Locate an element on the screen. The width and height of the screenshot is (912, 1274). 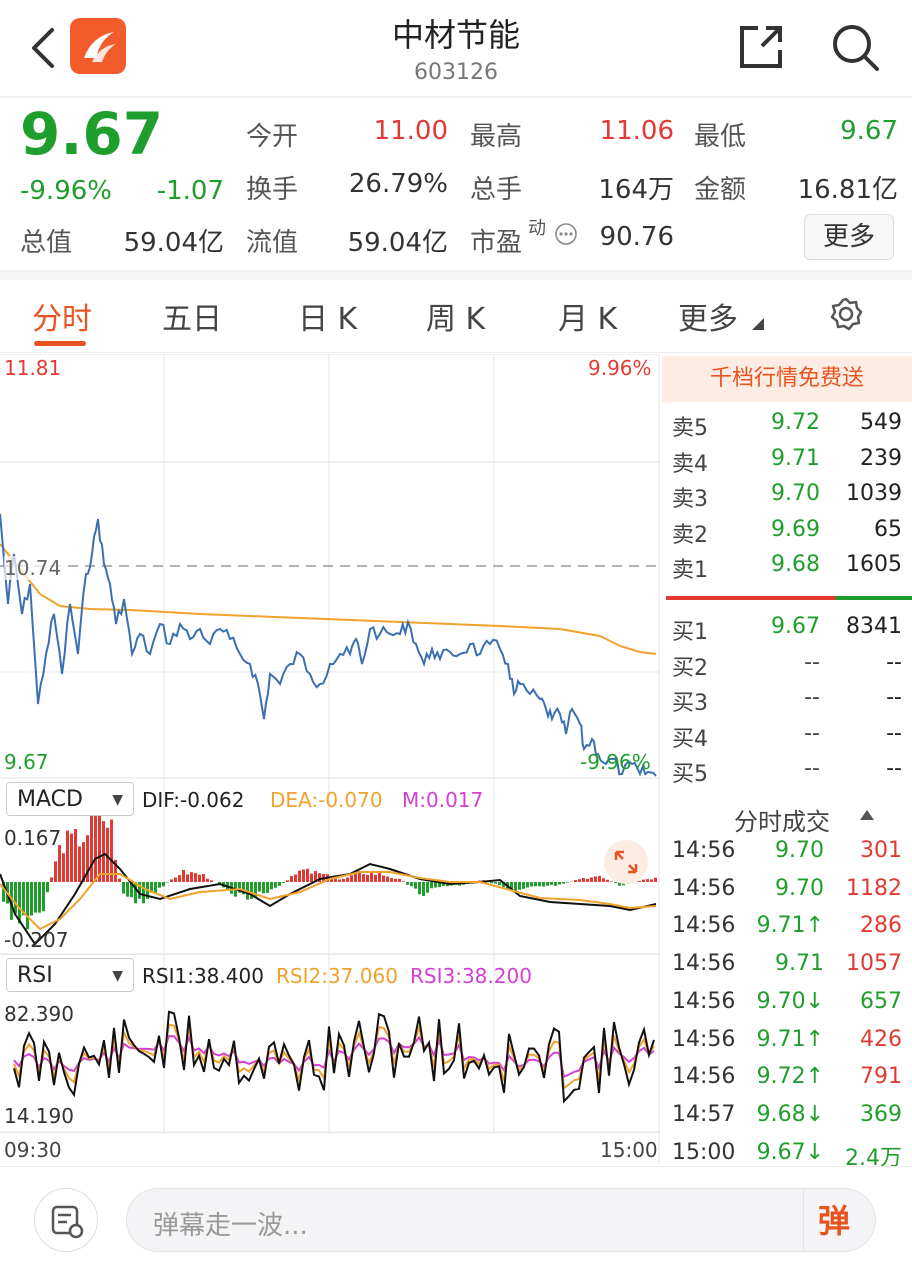
float-cap-label: 流值 is located at coordinates (272, 240).